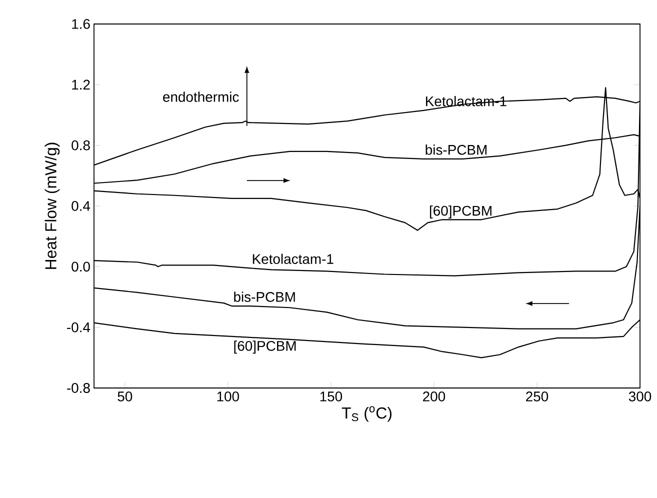  What do you see at coordinates (81, 145) in the screenshot?
I see `y-tick-label: 0.8` at bounding box center [81, 145].